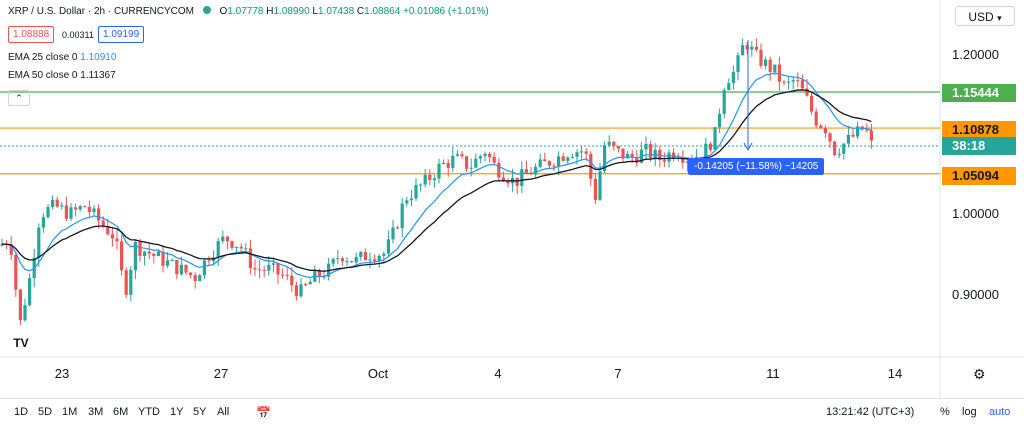  I want to click on ema50-legend: EMA 50 close 0 1.11367, so click(62, 75).